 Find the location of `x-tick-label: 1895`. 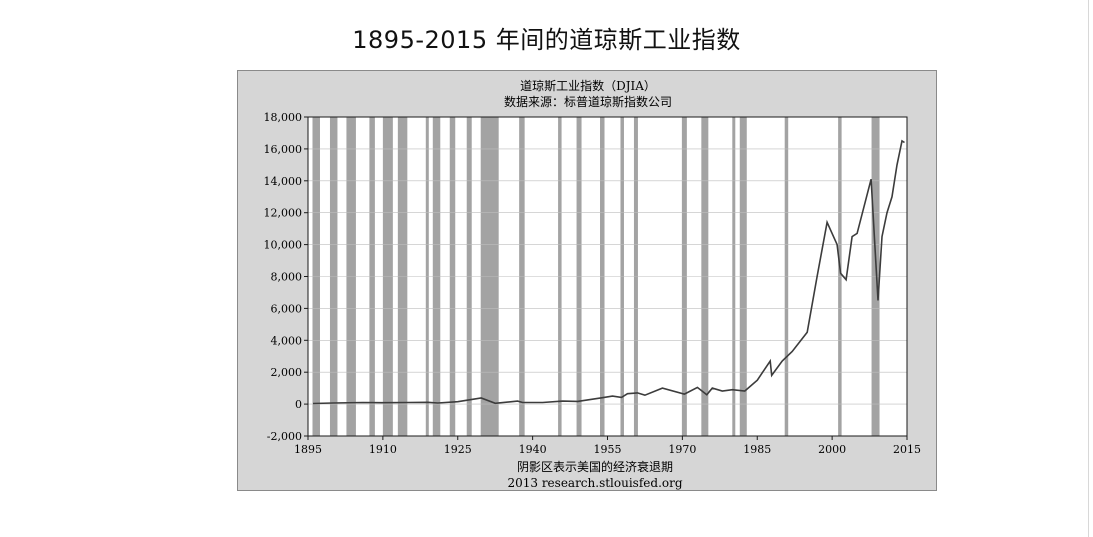

x-tick-label: 1895 is located at coordinates (308, 449).